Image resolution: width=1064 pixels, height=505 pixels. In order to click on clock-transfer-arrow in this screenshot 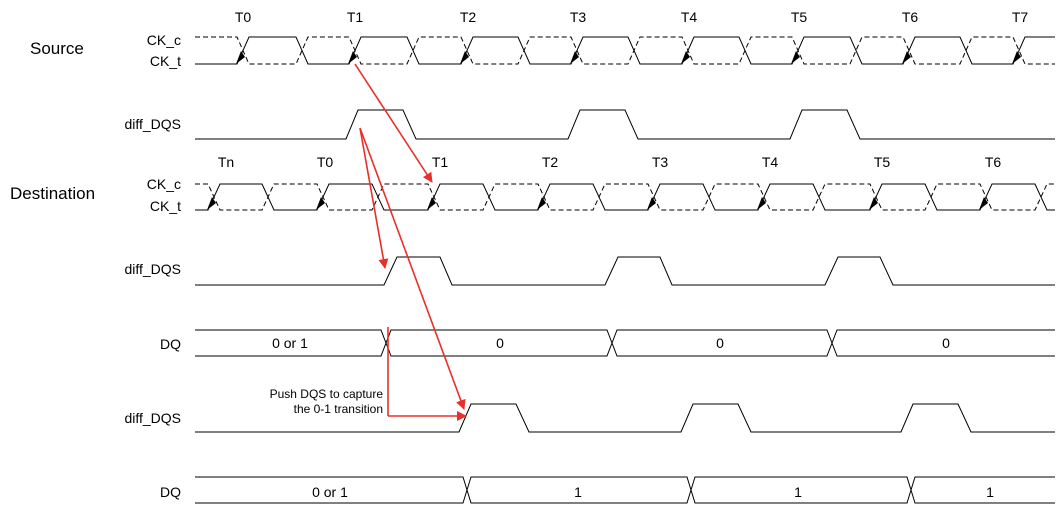, I will do `click(393, 123)`.